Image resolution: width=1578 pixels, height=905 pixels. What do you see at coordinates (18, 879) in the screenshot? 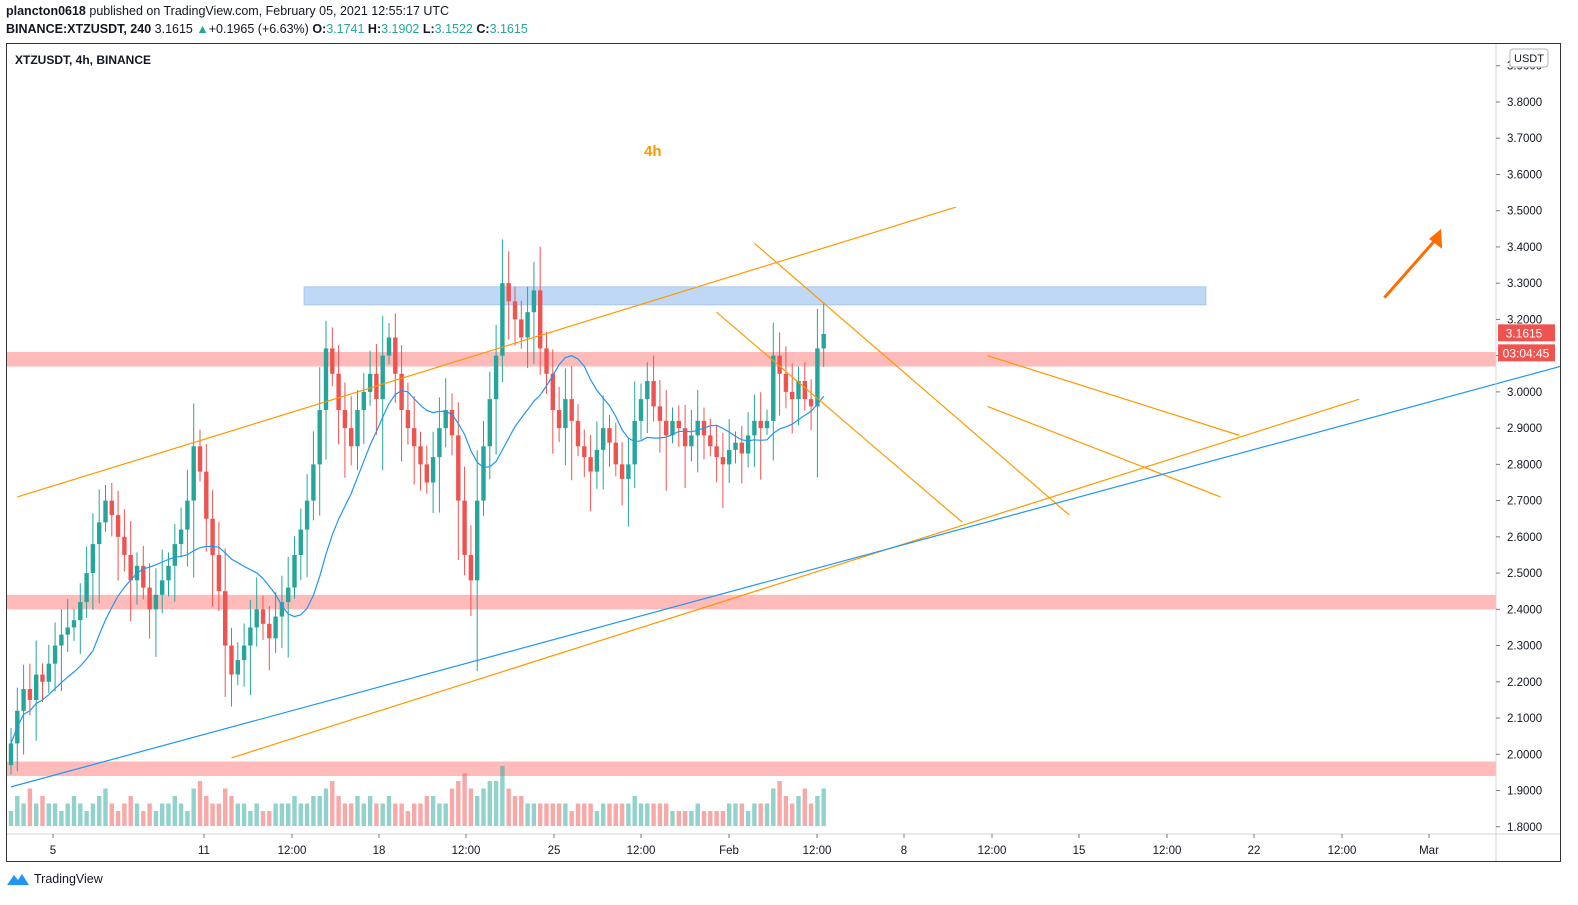
I see `tradingview-logo-icon` at bounding box center [18, 879].